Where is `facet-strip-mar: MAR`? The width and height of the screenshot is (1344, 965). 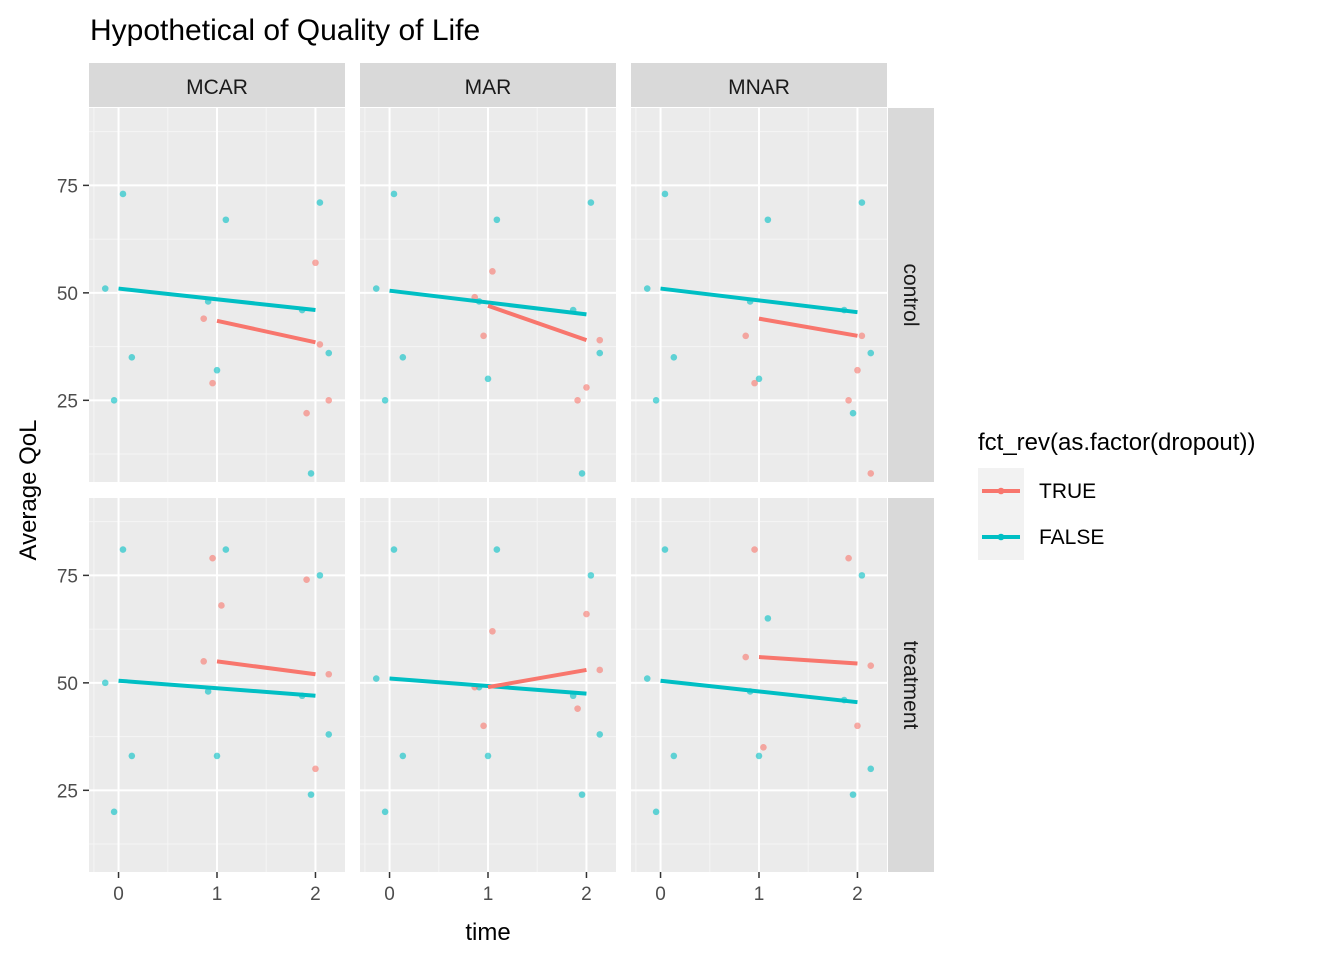 facet-strip-mar: MAR is located at coordinates (488, 85).